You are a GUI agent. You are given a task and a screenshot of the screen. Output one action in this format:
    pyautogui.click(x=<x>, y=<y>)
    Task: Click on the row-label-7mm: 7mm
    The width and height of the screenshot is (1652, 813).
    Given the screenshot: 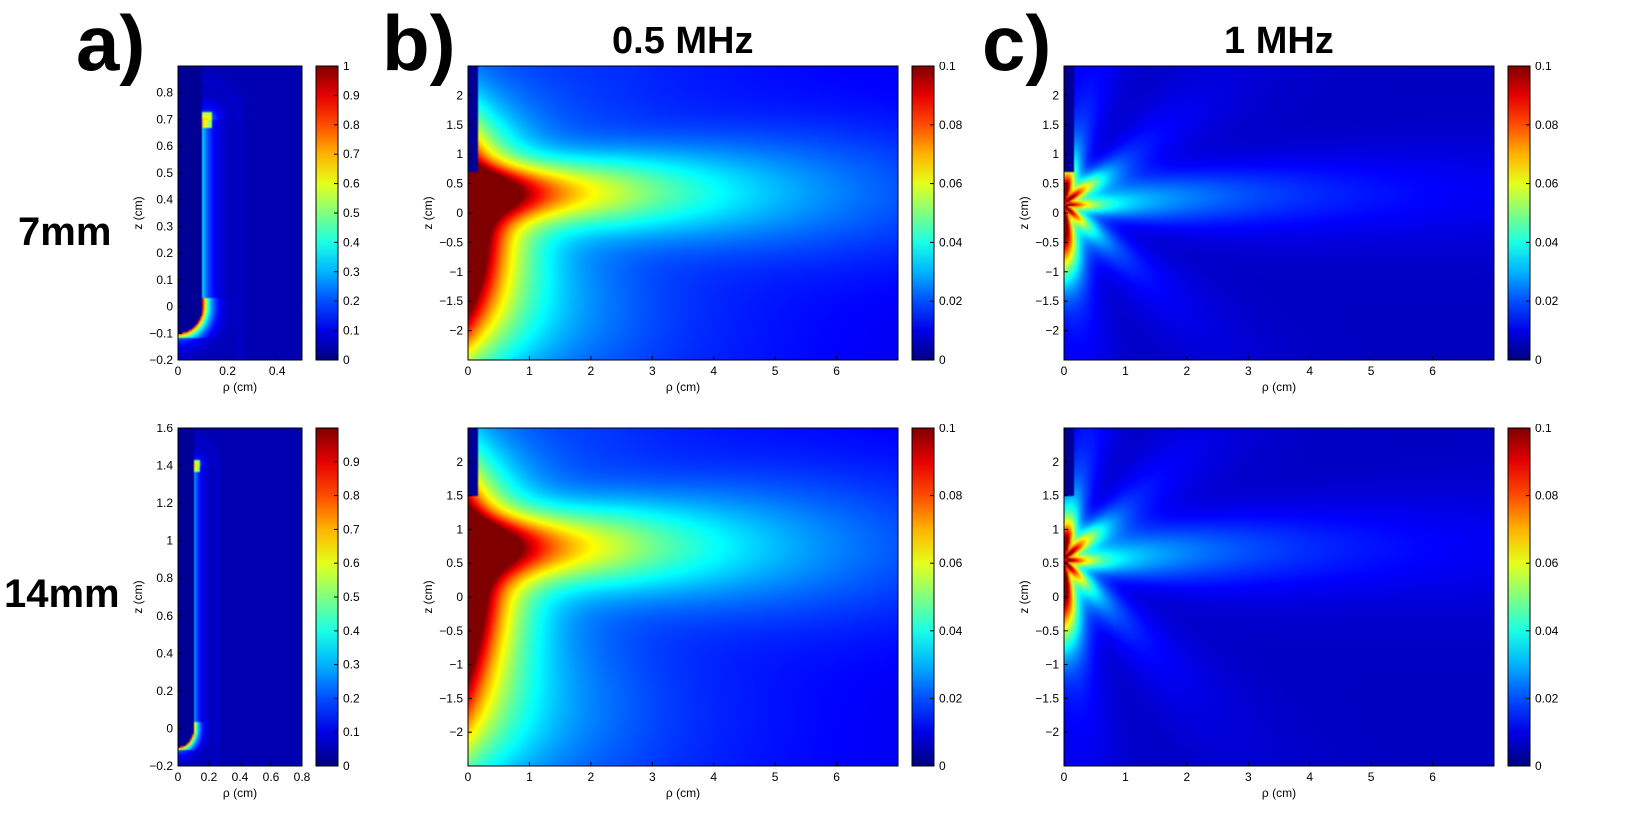 What is the action you would take?
    pyautogui.click(x=65, y=232)
    